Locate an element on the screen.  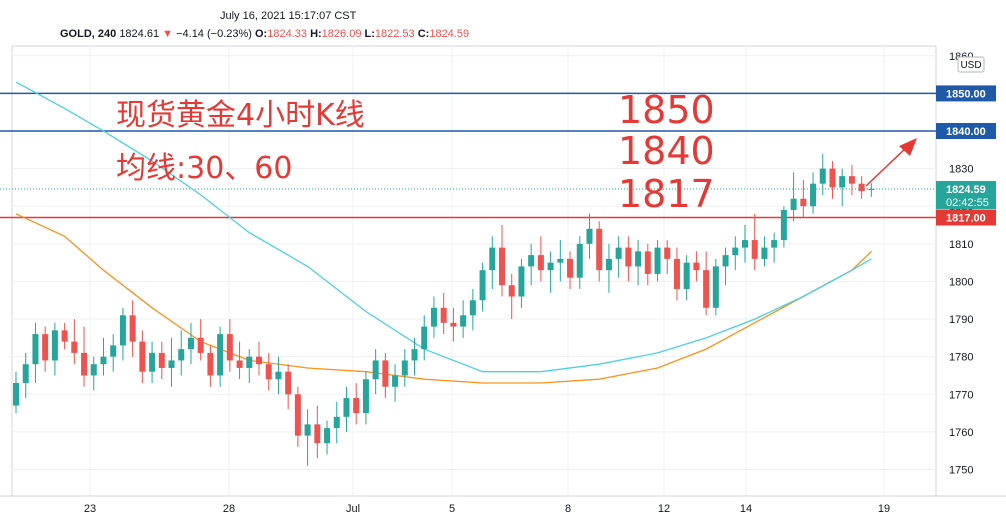
y-tick-label: 1790 is located at coordinates (961, 320).